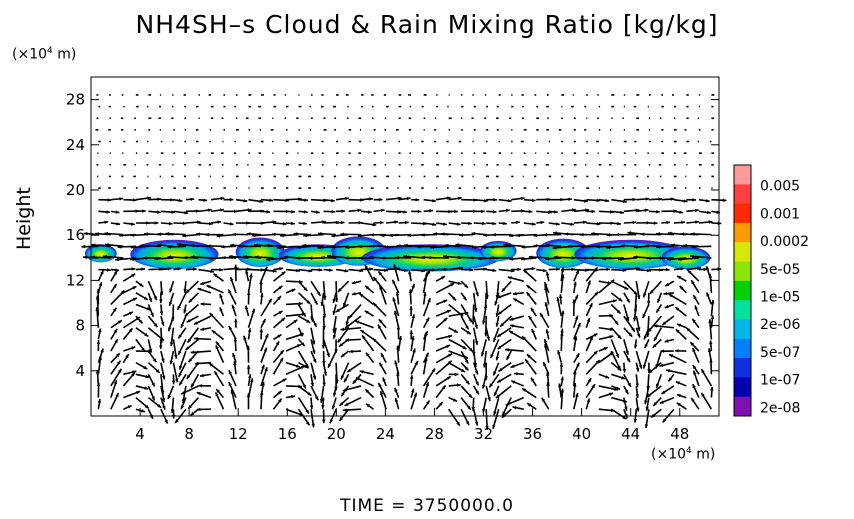 Image resolution: width=854 pixels, height=519 pixels. Describe the element at coordinates (287, 434) in the screenshot. I see `x-tick-label: 16` at that location.